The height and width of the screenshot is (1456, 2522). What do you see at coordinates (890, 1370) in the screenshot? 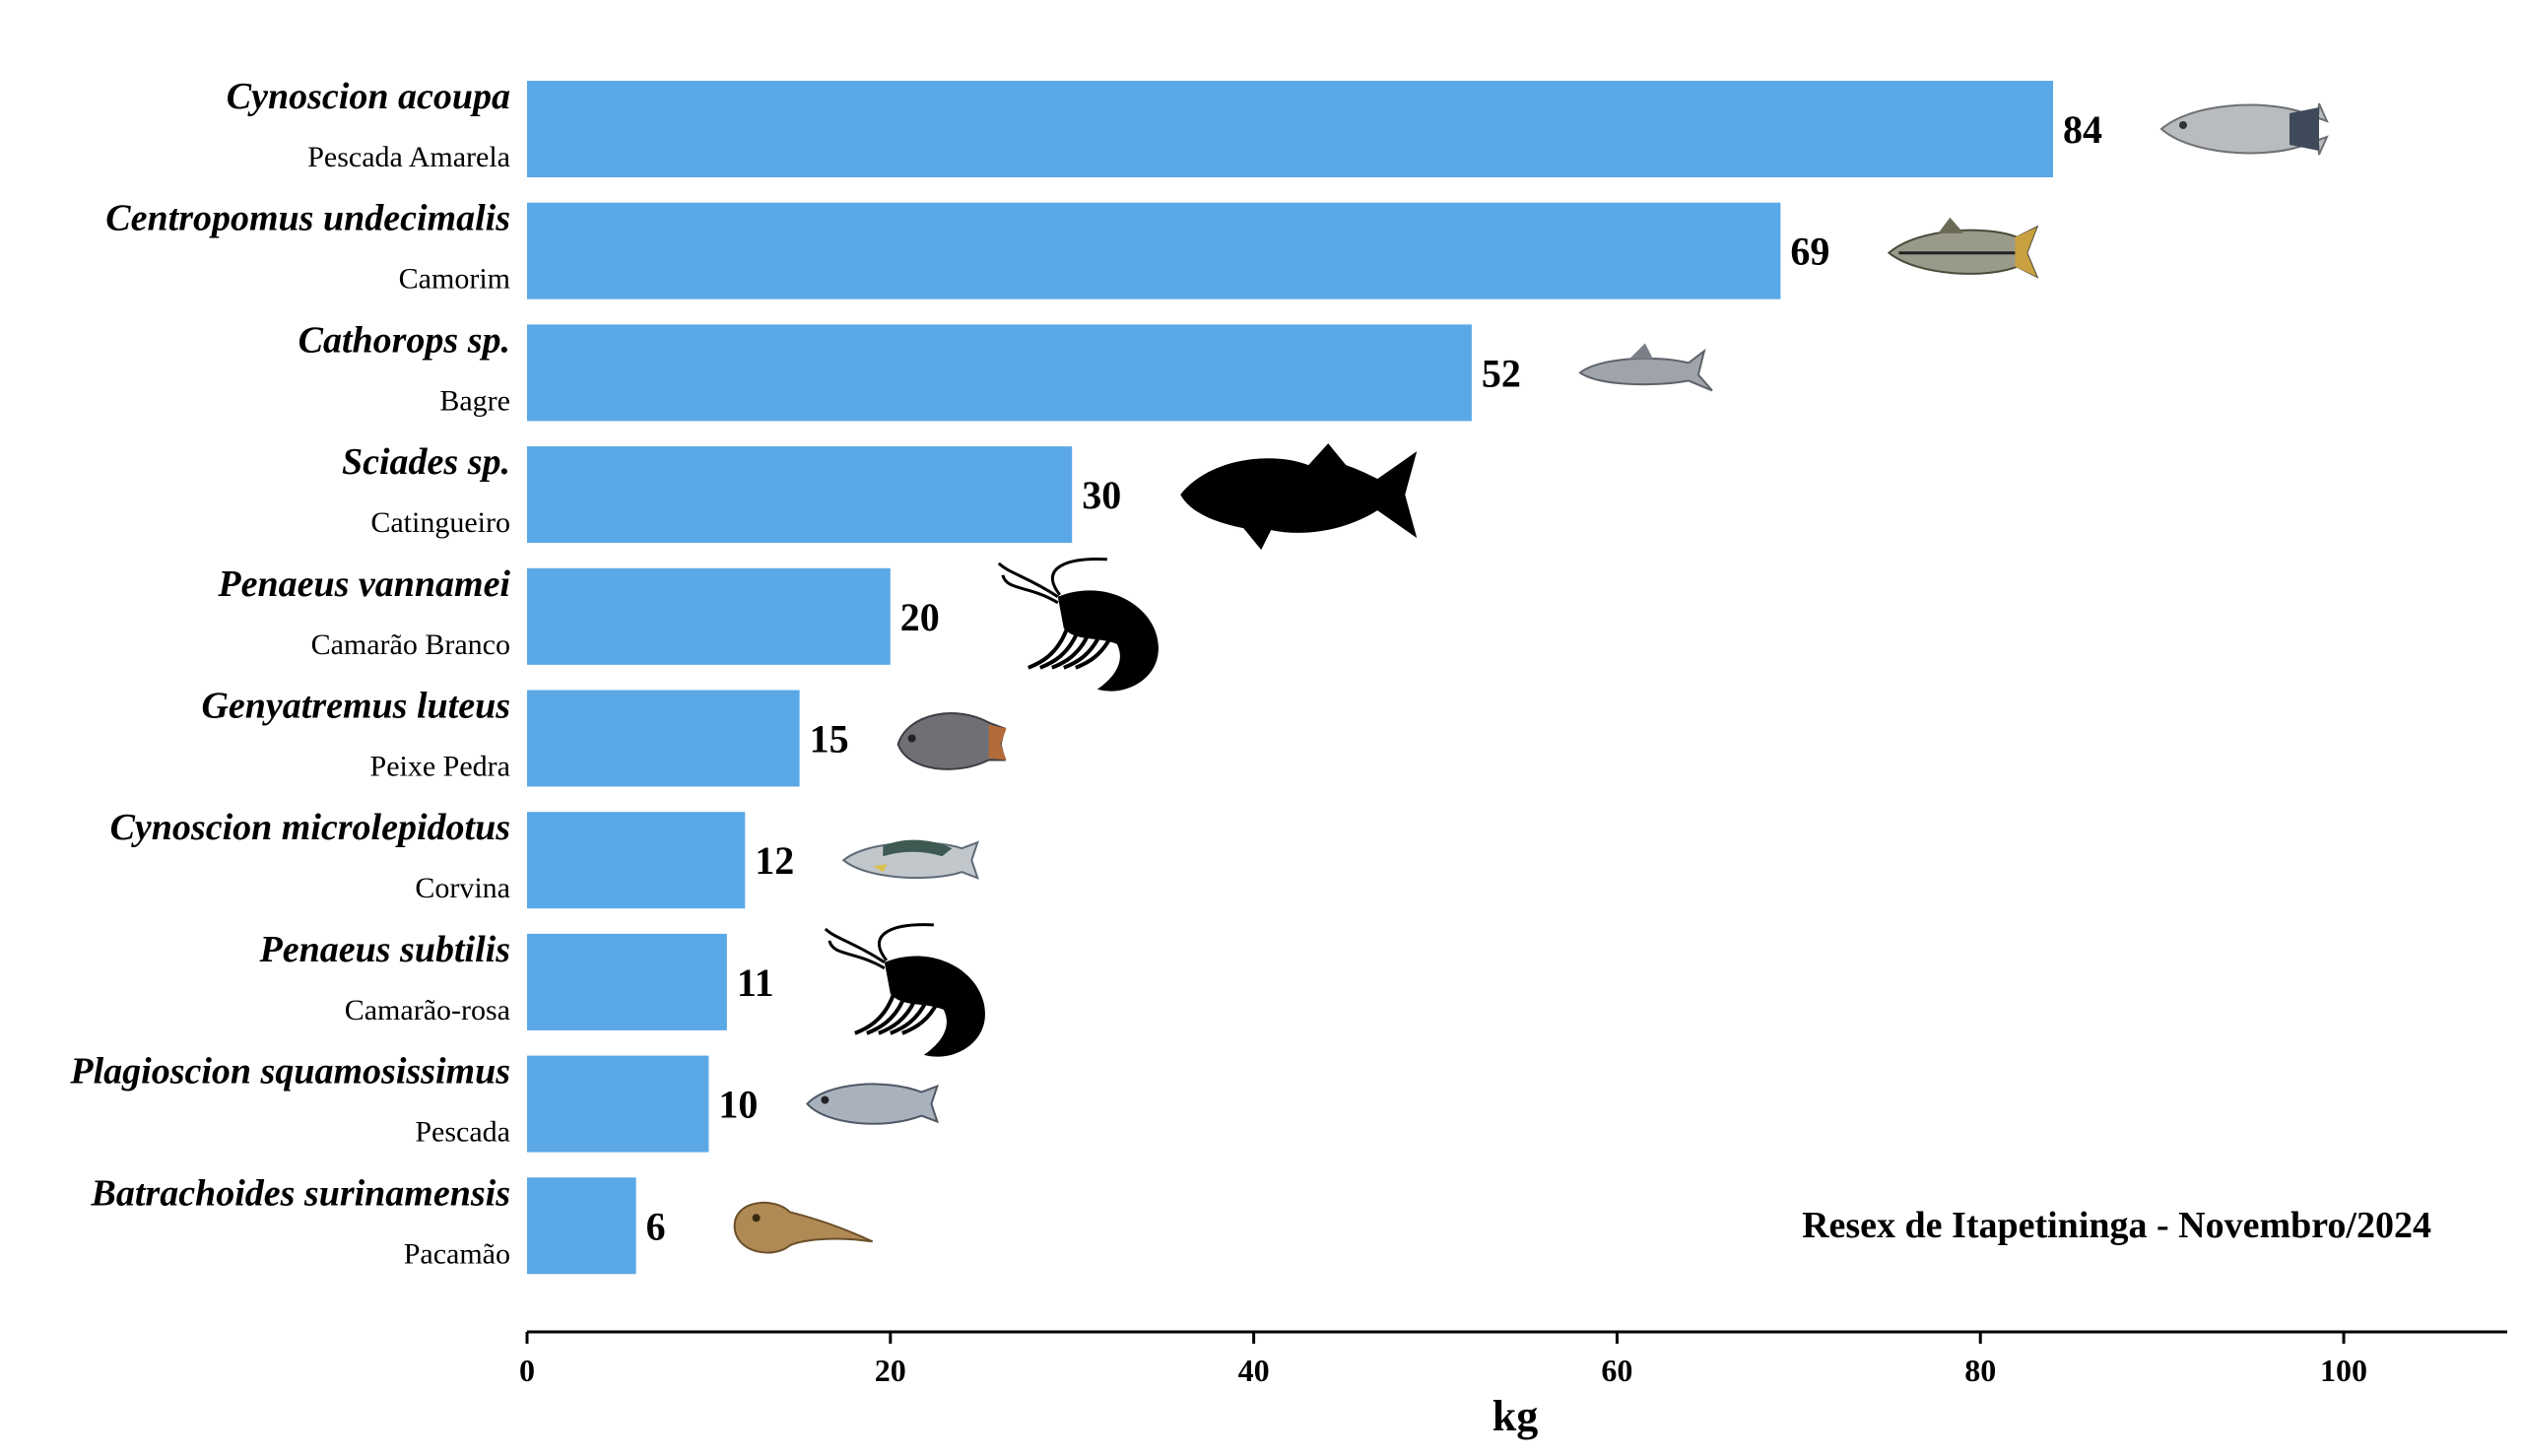
I see `x-tick-label: 20` at bounding box center [890, 1370].